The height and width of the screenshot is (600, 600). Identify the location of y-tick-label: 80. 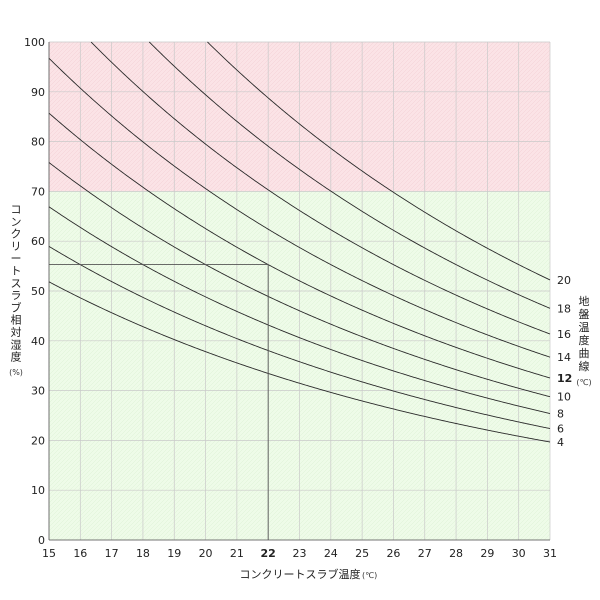
(38, 142).